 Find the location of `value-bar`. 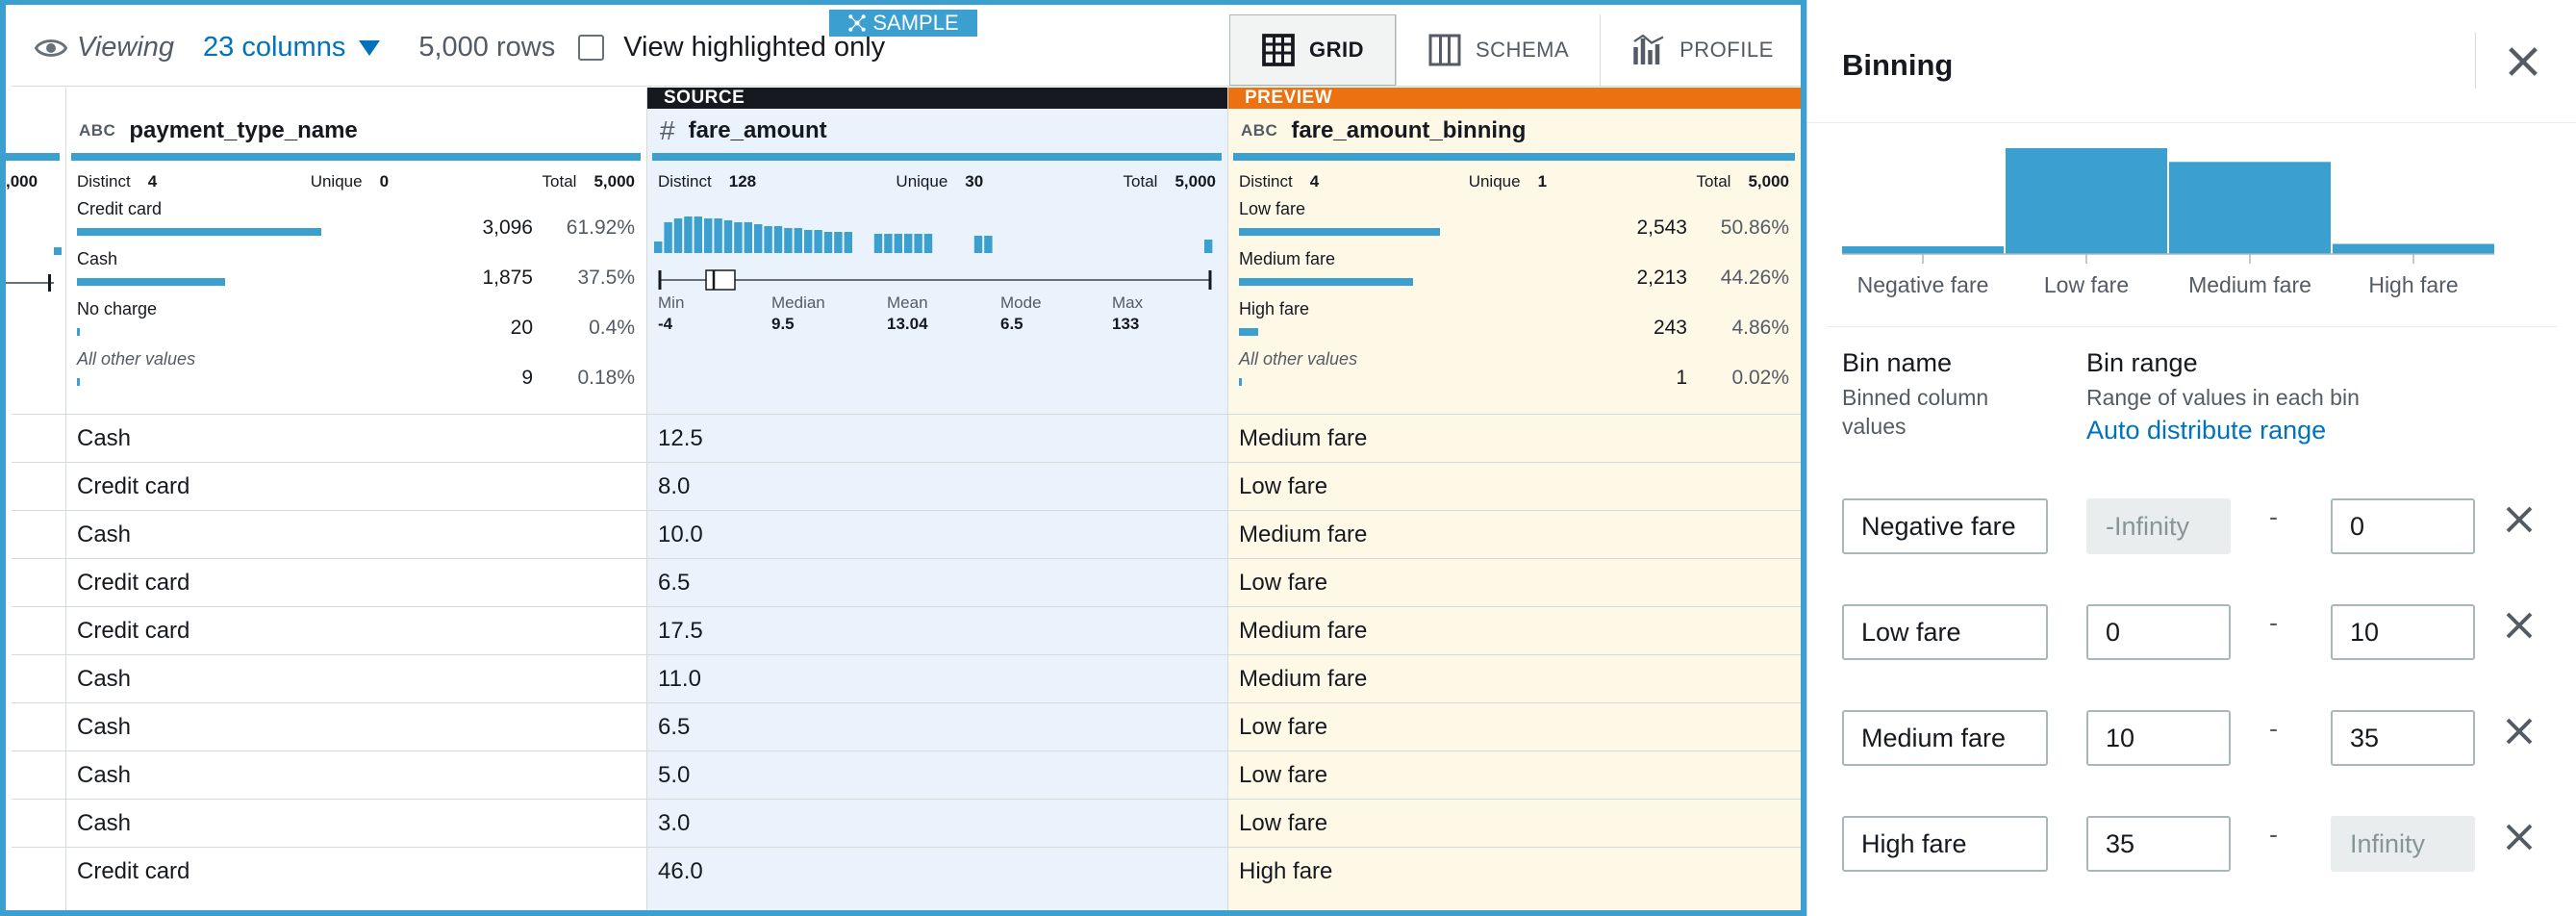

value-bar is located at coordinates (1248, 332).